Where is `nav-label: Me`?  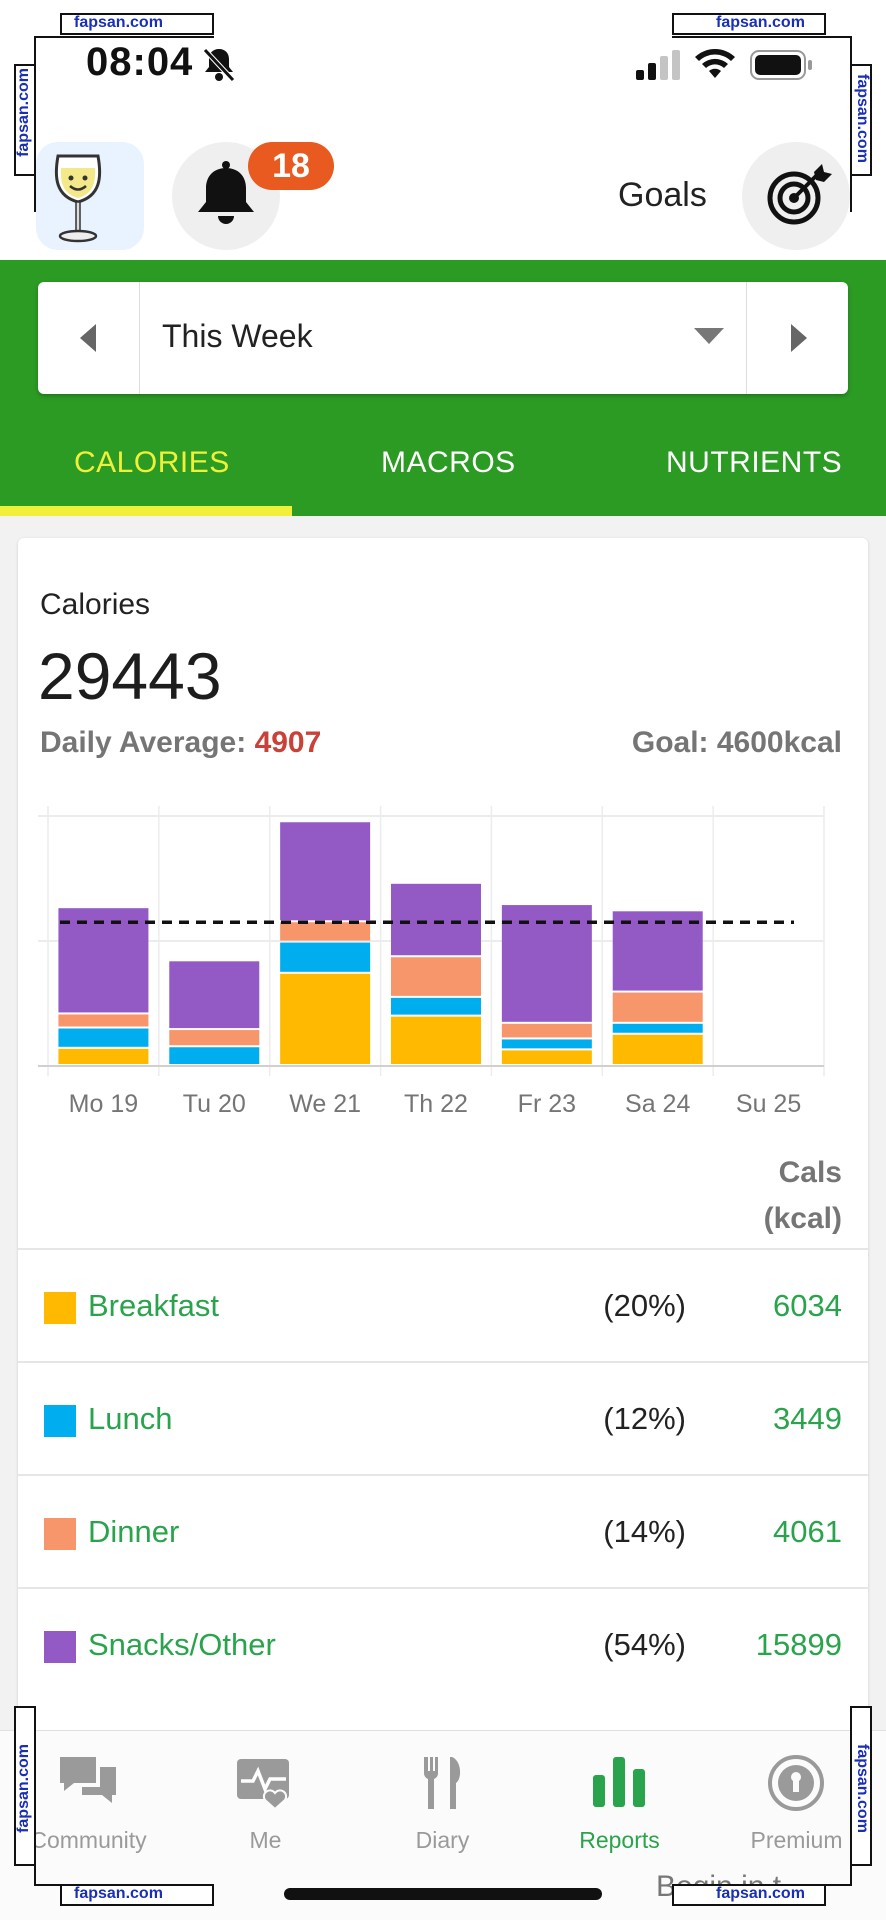
nav-label: Me is located at coordinates (265, 1840).